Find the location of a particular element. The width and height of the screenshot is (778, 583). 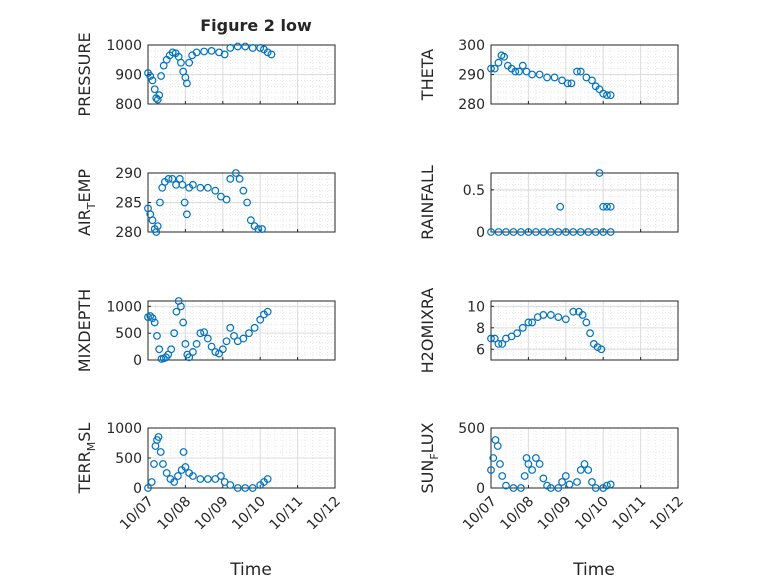

subplot-4: 0 0.5 RAINFALL is located at coordinates (548, 203).